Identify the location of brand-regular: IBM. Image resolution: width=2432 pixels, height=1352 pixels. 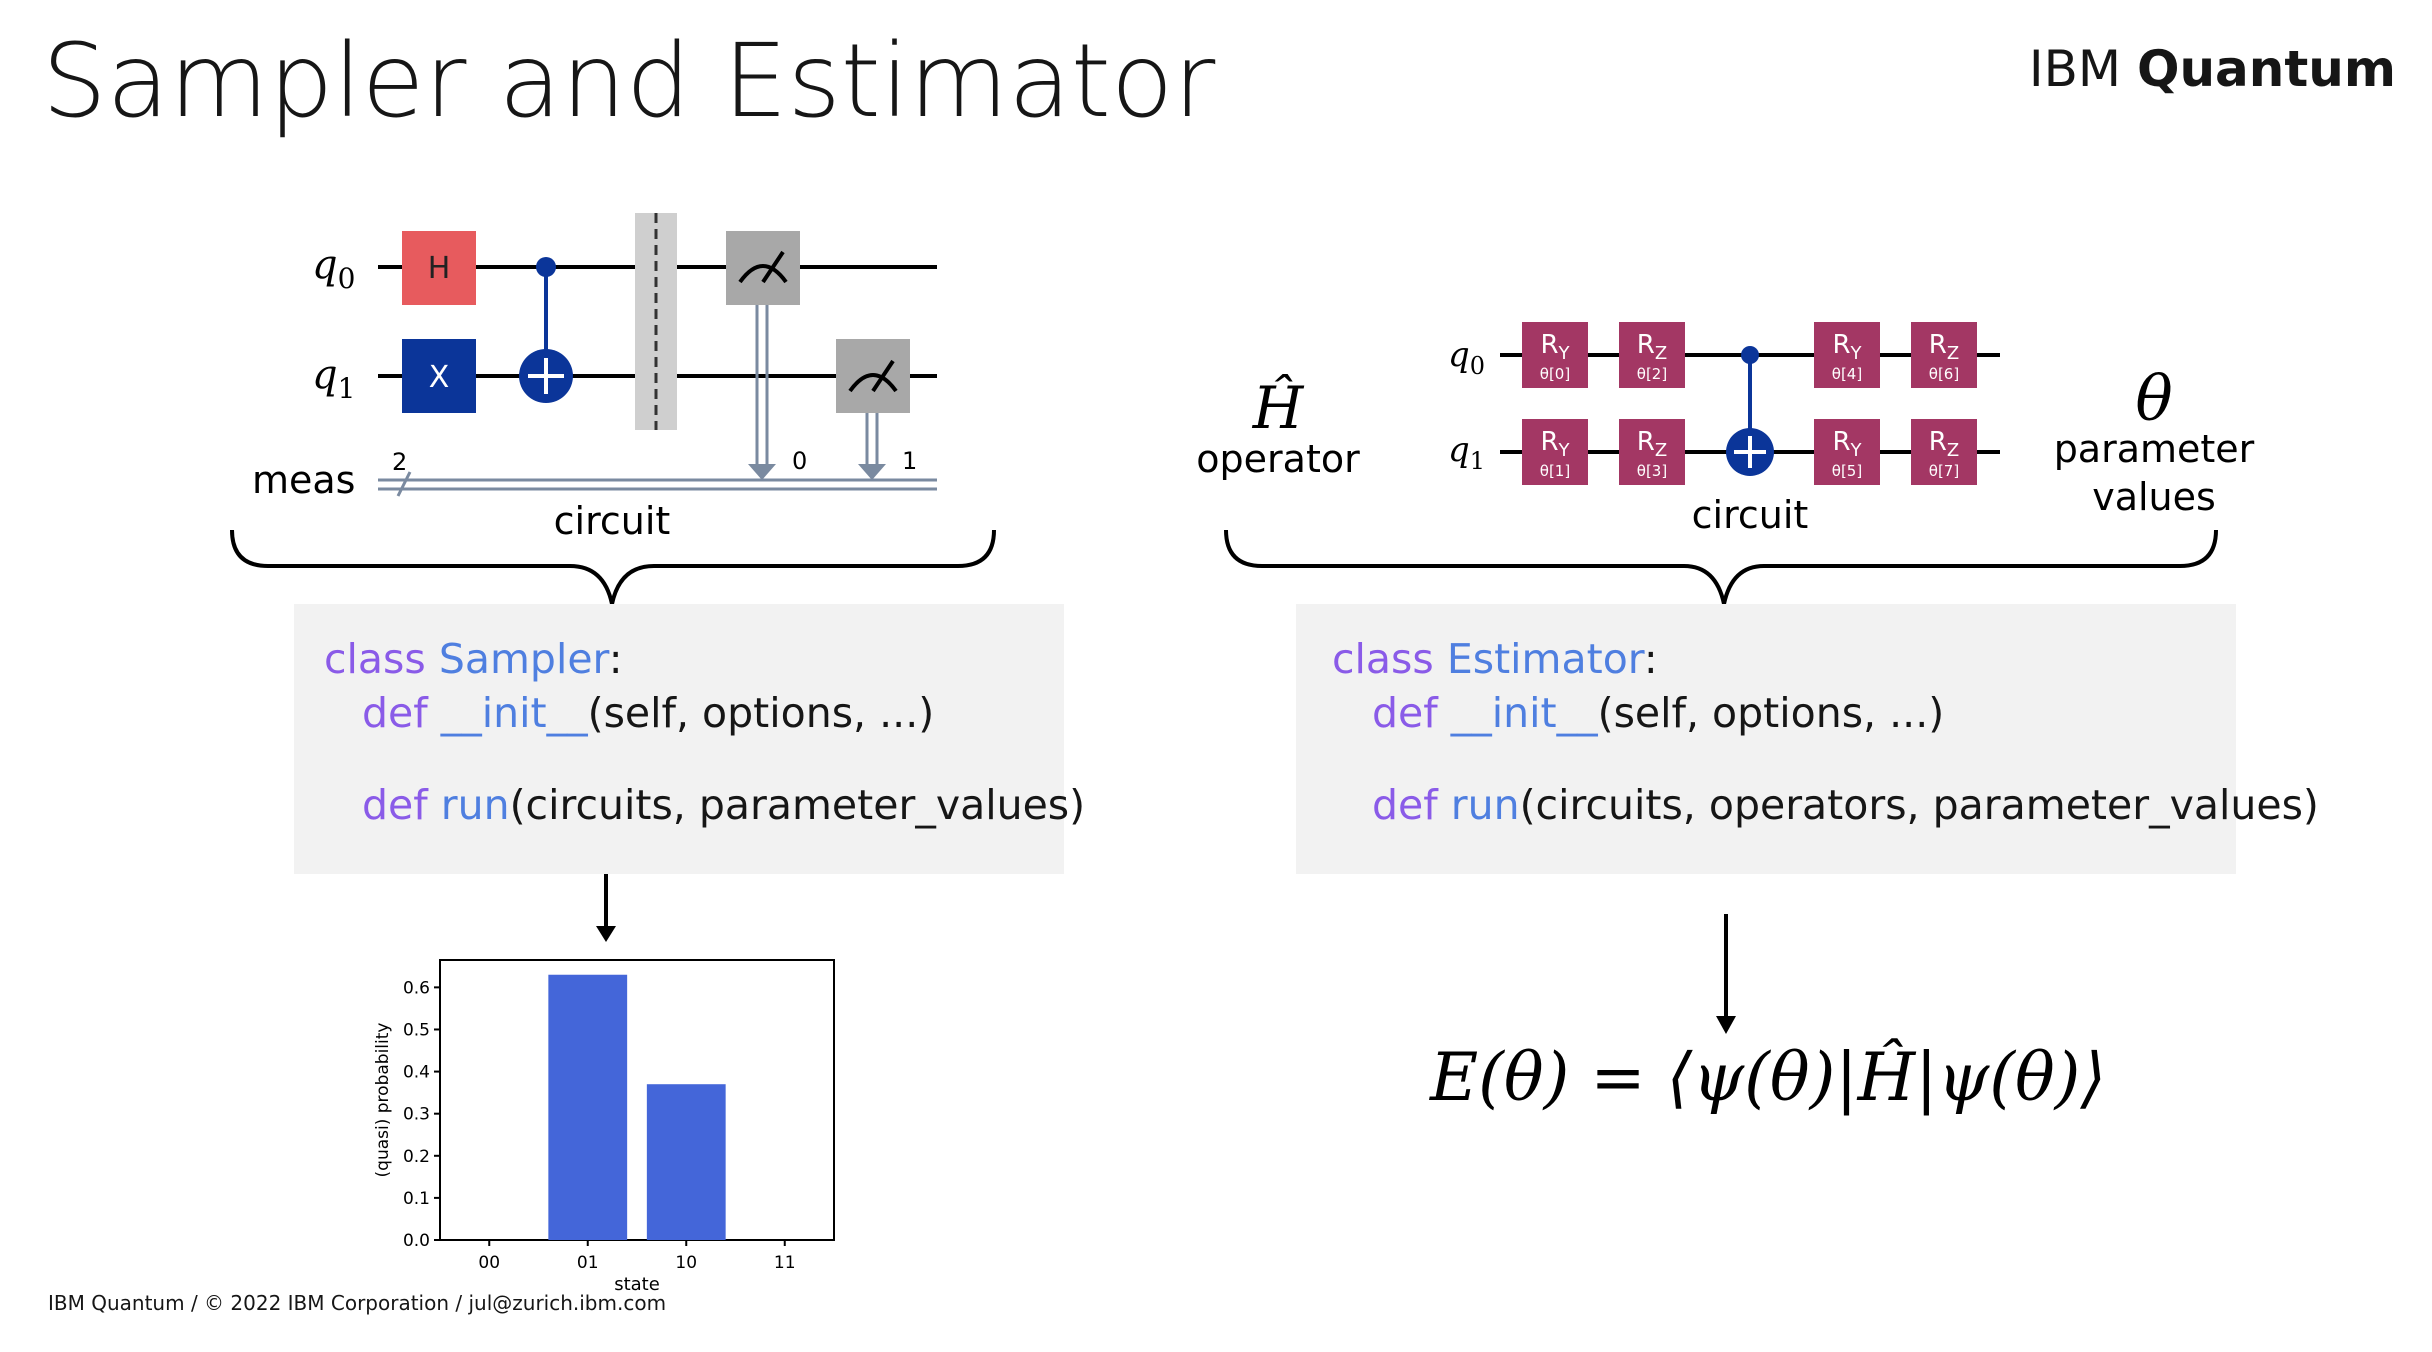
(2075, 69).